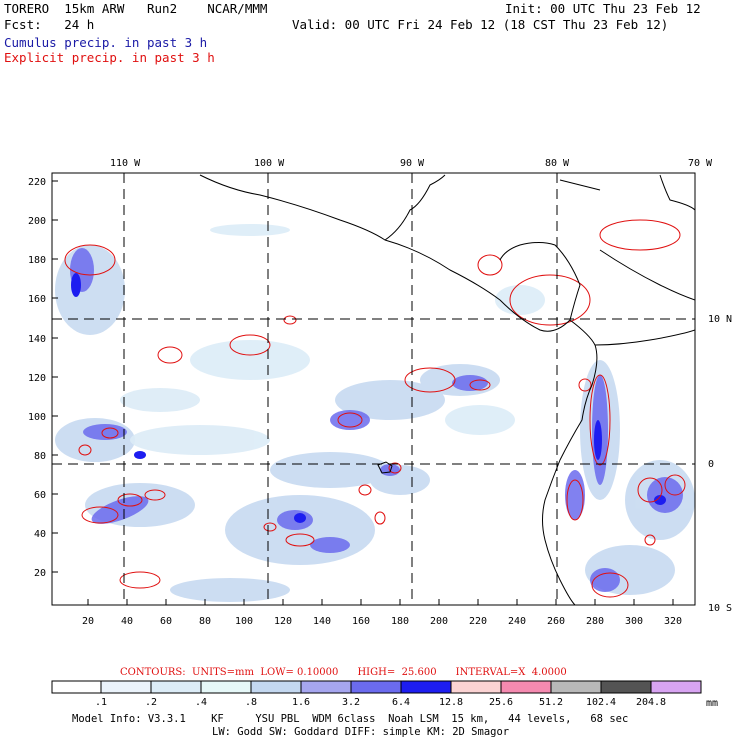  I want to click on x-tick-label: 300, so click(634, 621).